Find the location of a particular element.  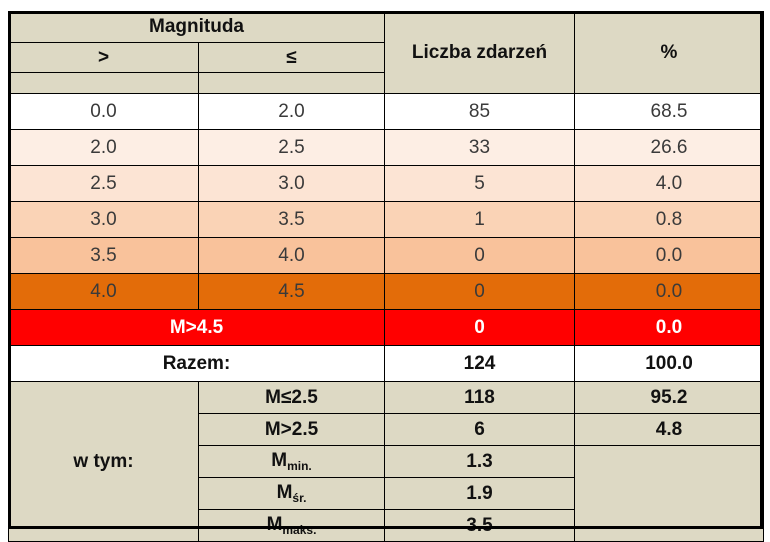

m-maks-sub: maks. is located at coordinates (299, 530).